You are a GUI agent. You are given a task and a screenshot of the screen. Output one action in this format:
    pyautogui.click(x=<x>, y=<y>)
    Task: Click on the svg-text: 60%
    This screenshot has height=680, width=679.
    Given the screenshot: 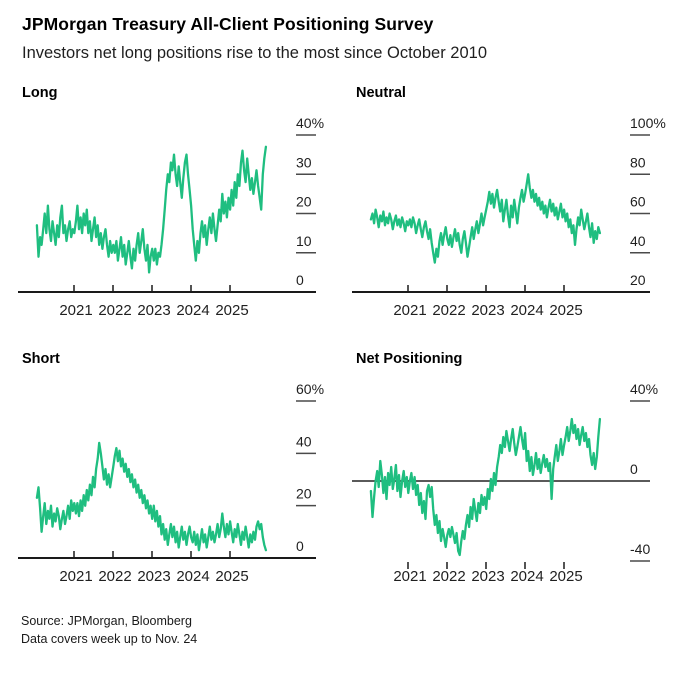 What is the action you would take?
    pyautogui.click(x=310, y=389)
    